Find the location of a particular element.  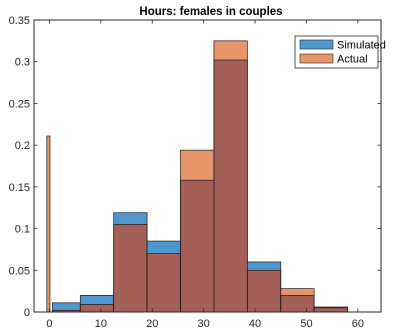

x-tick-label: 60 is located at coordinates (358, 324).